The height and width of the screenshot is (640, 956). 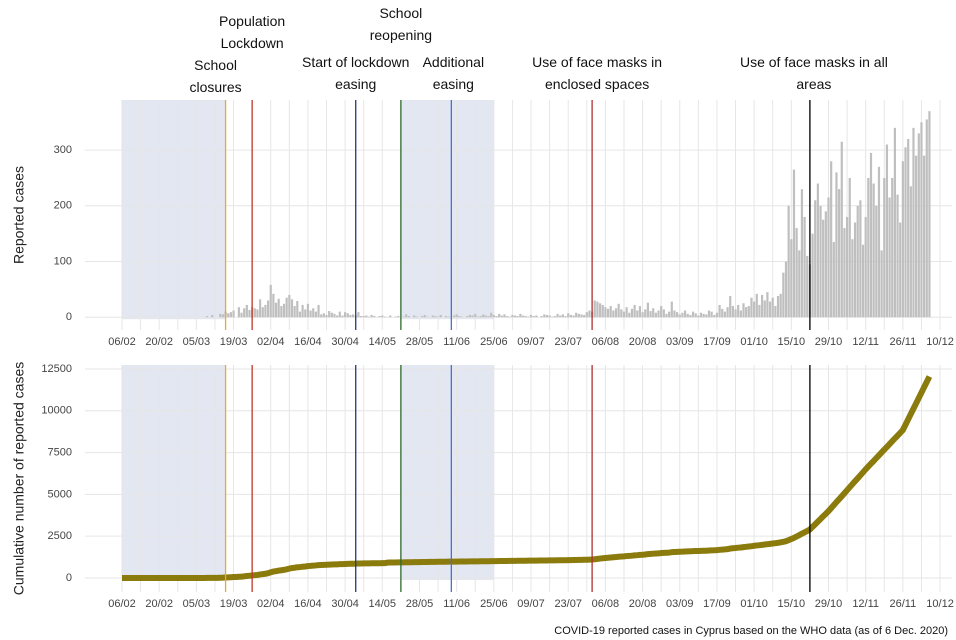 What do you see at coordinates (383, 342) in the screenshot?
I see `x-tick-label: 14/05` at bounding box center [383, 342].